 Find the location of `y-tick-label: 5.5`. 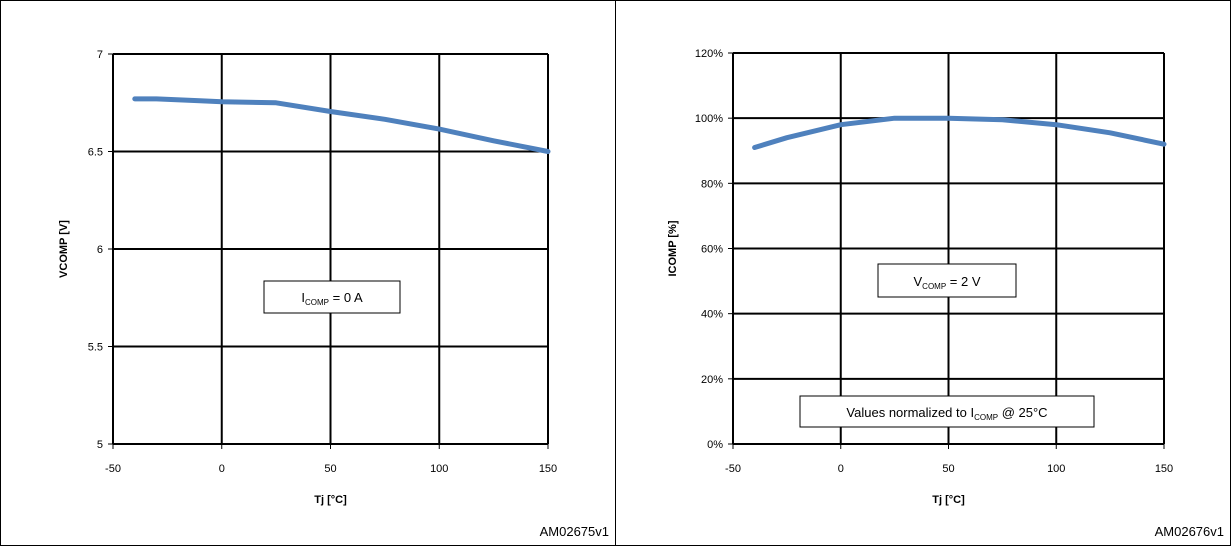

y-tick-label: 5.5 is located at coordinates (95, 348).